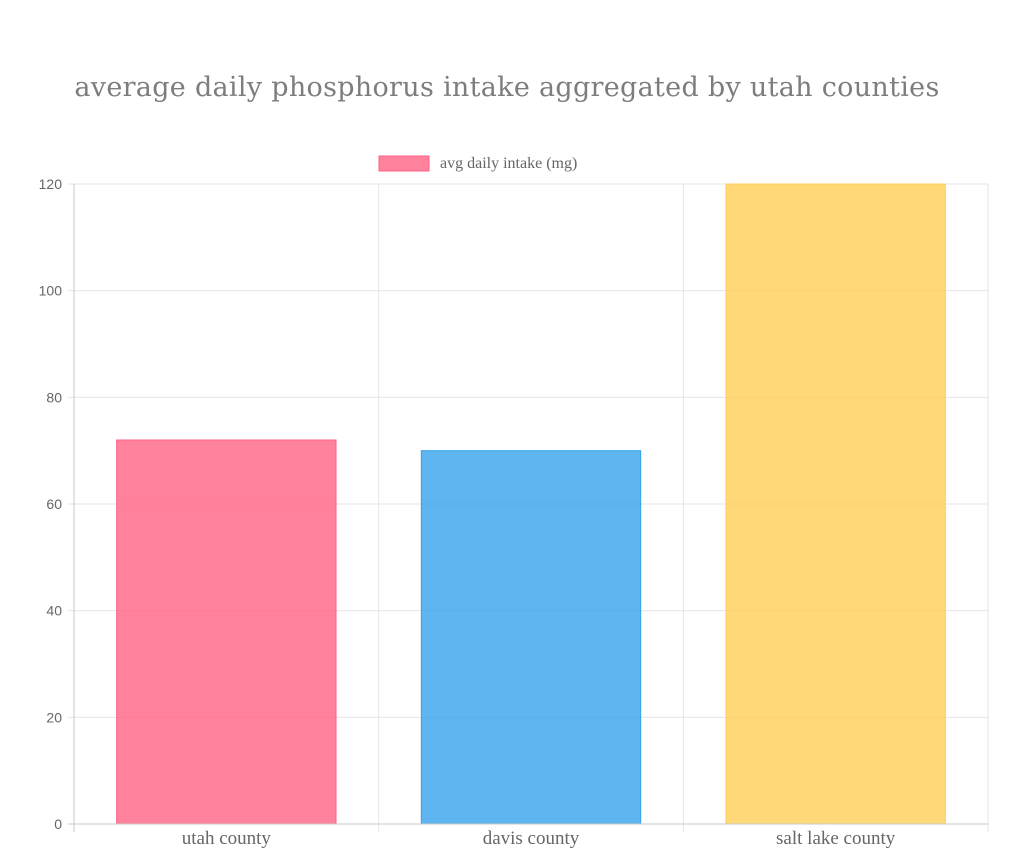 The width and height of the screenshot is (1014, 858). Describe the element at coordinates (54, 397) in the screenshot. I see `y-tick-label: 80` at that location.